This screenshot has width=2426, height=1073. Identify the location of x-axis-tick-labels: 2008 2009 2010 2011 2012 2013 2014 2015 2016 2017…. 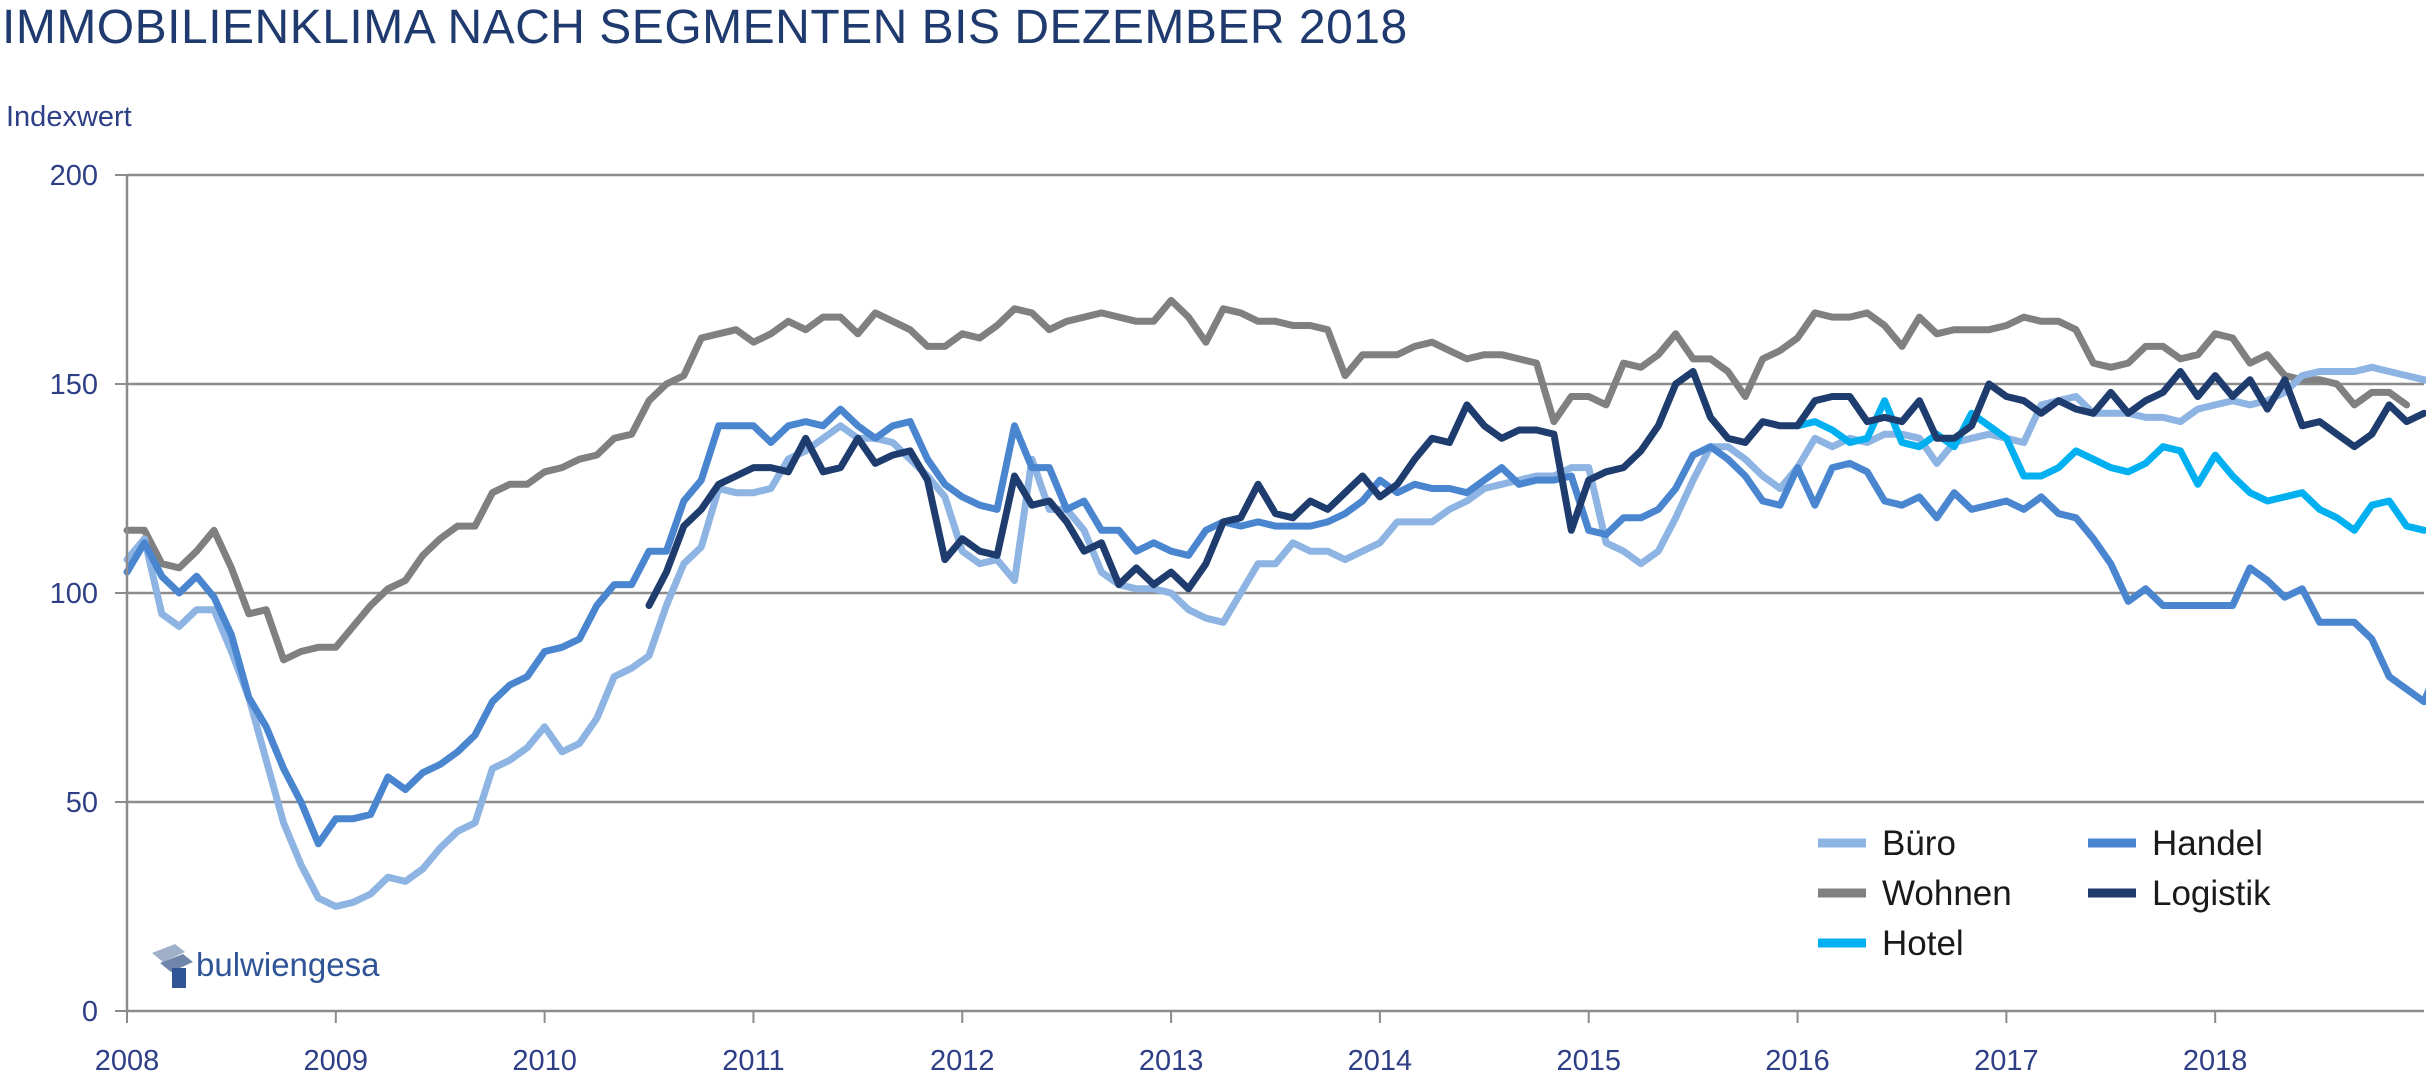
(1171, 1042).